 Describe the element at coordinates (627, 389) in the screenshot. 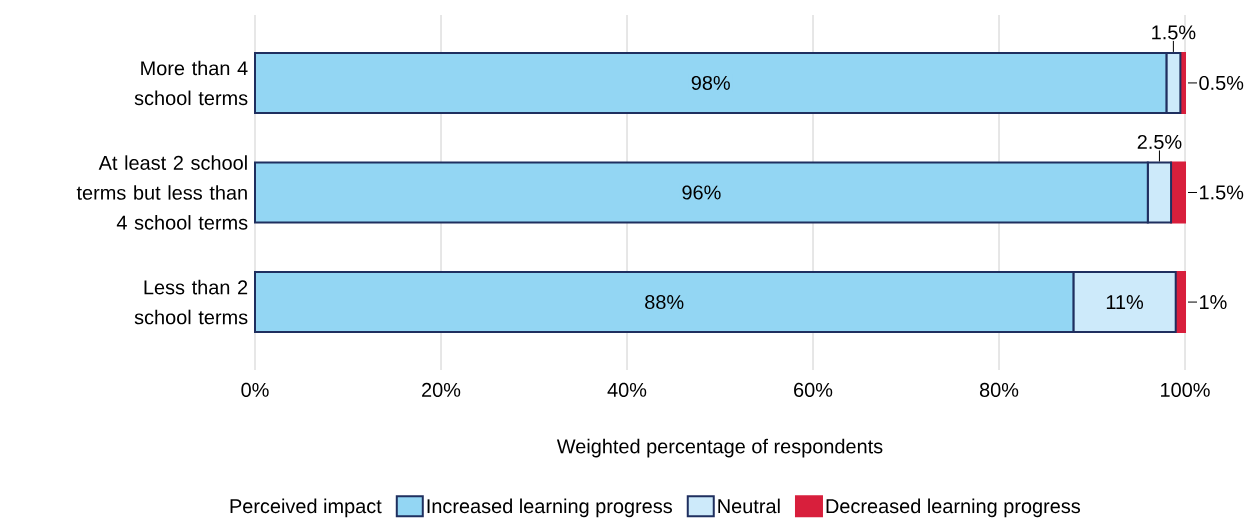

I see `x-tick-label: 40%` at that location.